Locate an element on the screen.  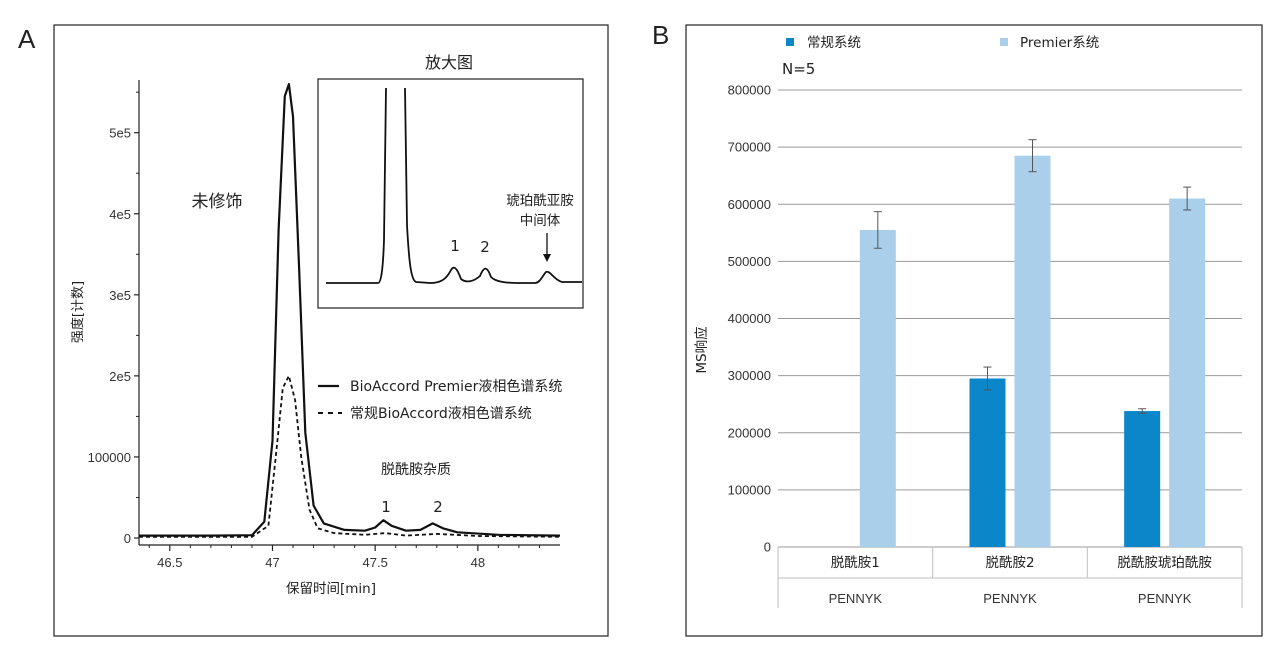
bar-y-tick-label: 0 is located at coordinates (767, 547).